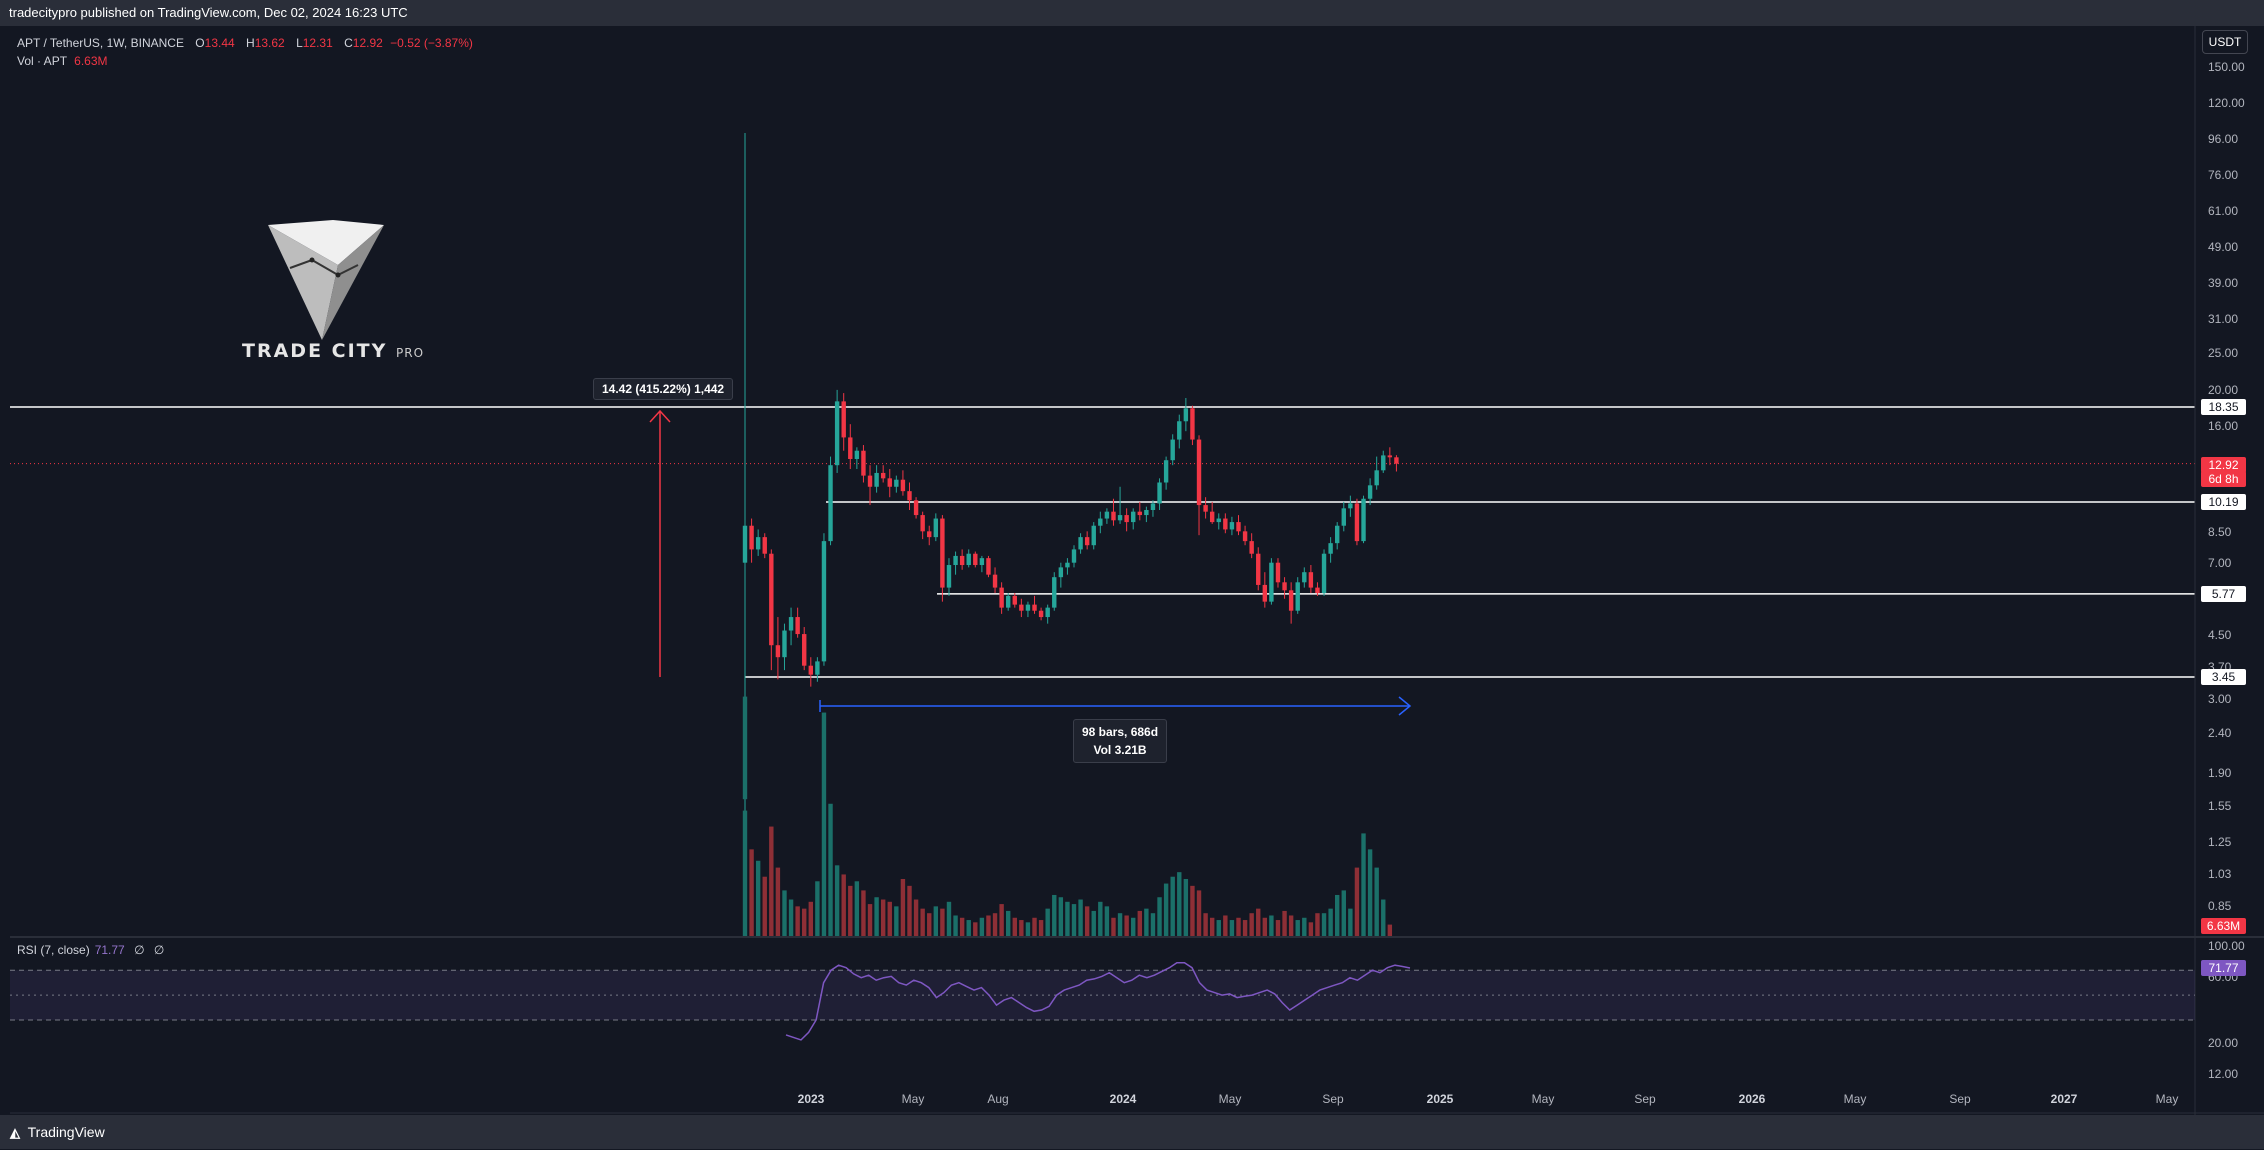 This screenshot has width=2264, height=1150. Describe the element at coordinates (2223, 175) in the screenshot. I see `price-axis-label: 76.00` at that location.